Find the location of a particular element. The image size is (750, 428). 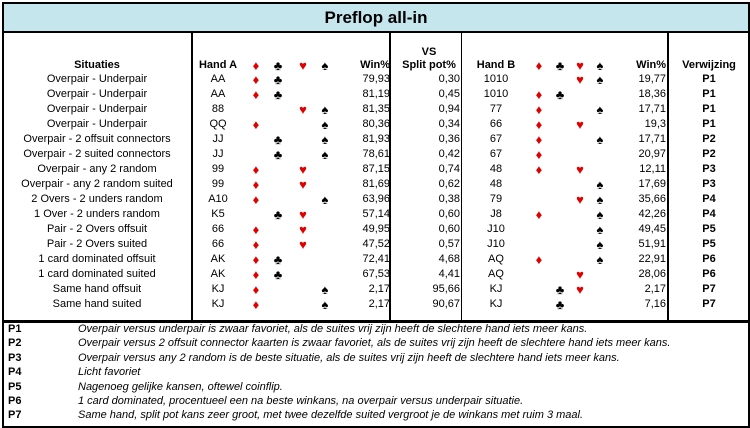

note-code: P6 is located at coordinates (15, 400).